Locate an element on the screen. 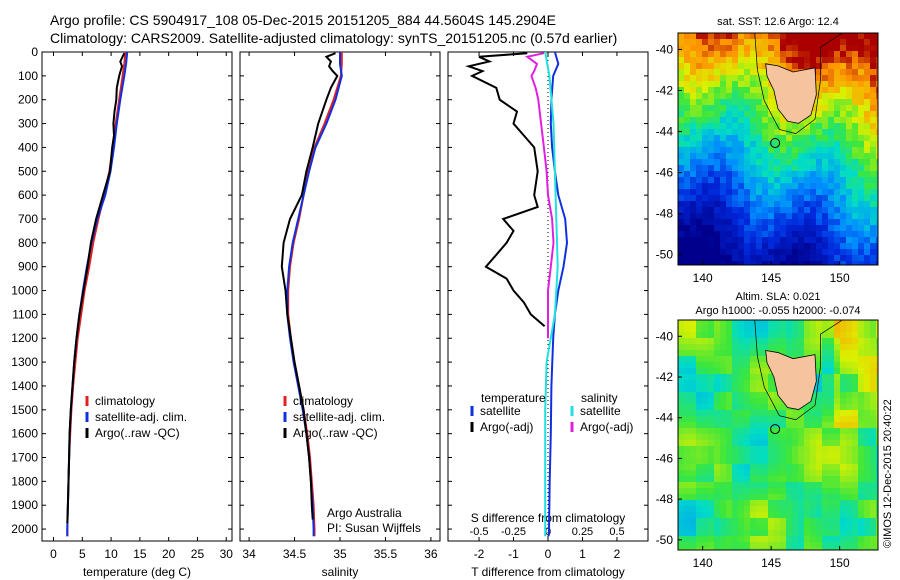 The width and height of the screenshot is (900, 580). series-line-satellite-adj-clim- is located at coordinates (314, 294).